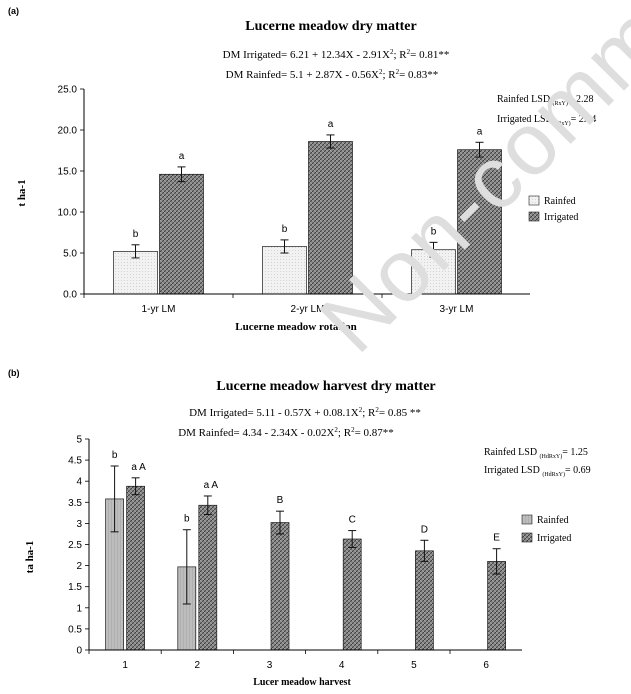 This screenshot has width=631, height=694. What do you see at coordinates (457, 309) in the screenshot?
I see `x-tick-label: 3-yr LM` at bounding box center [457, 309].